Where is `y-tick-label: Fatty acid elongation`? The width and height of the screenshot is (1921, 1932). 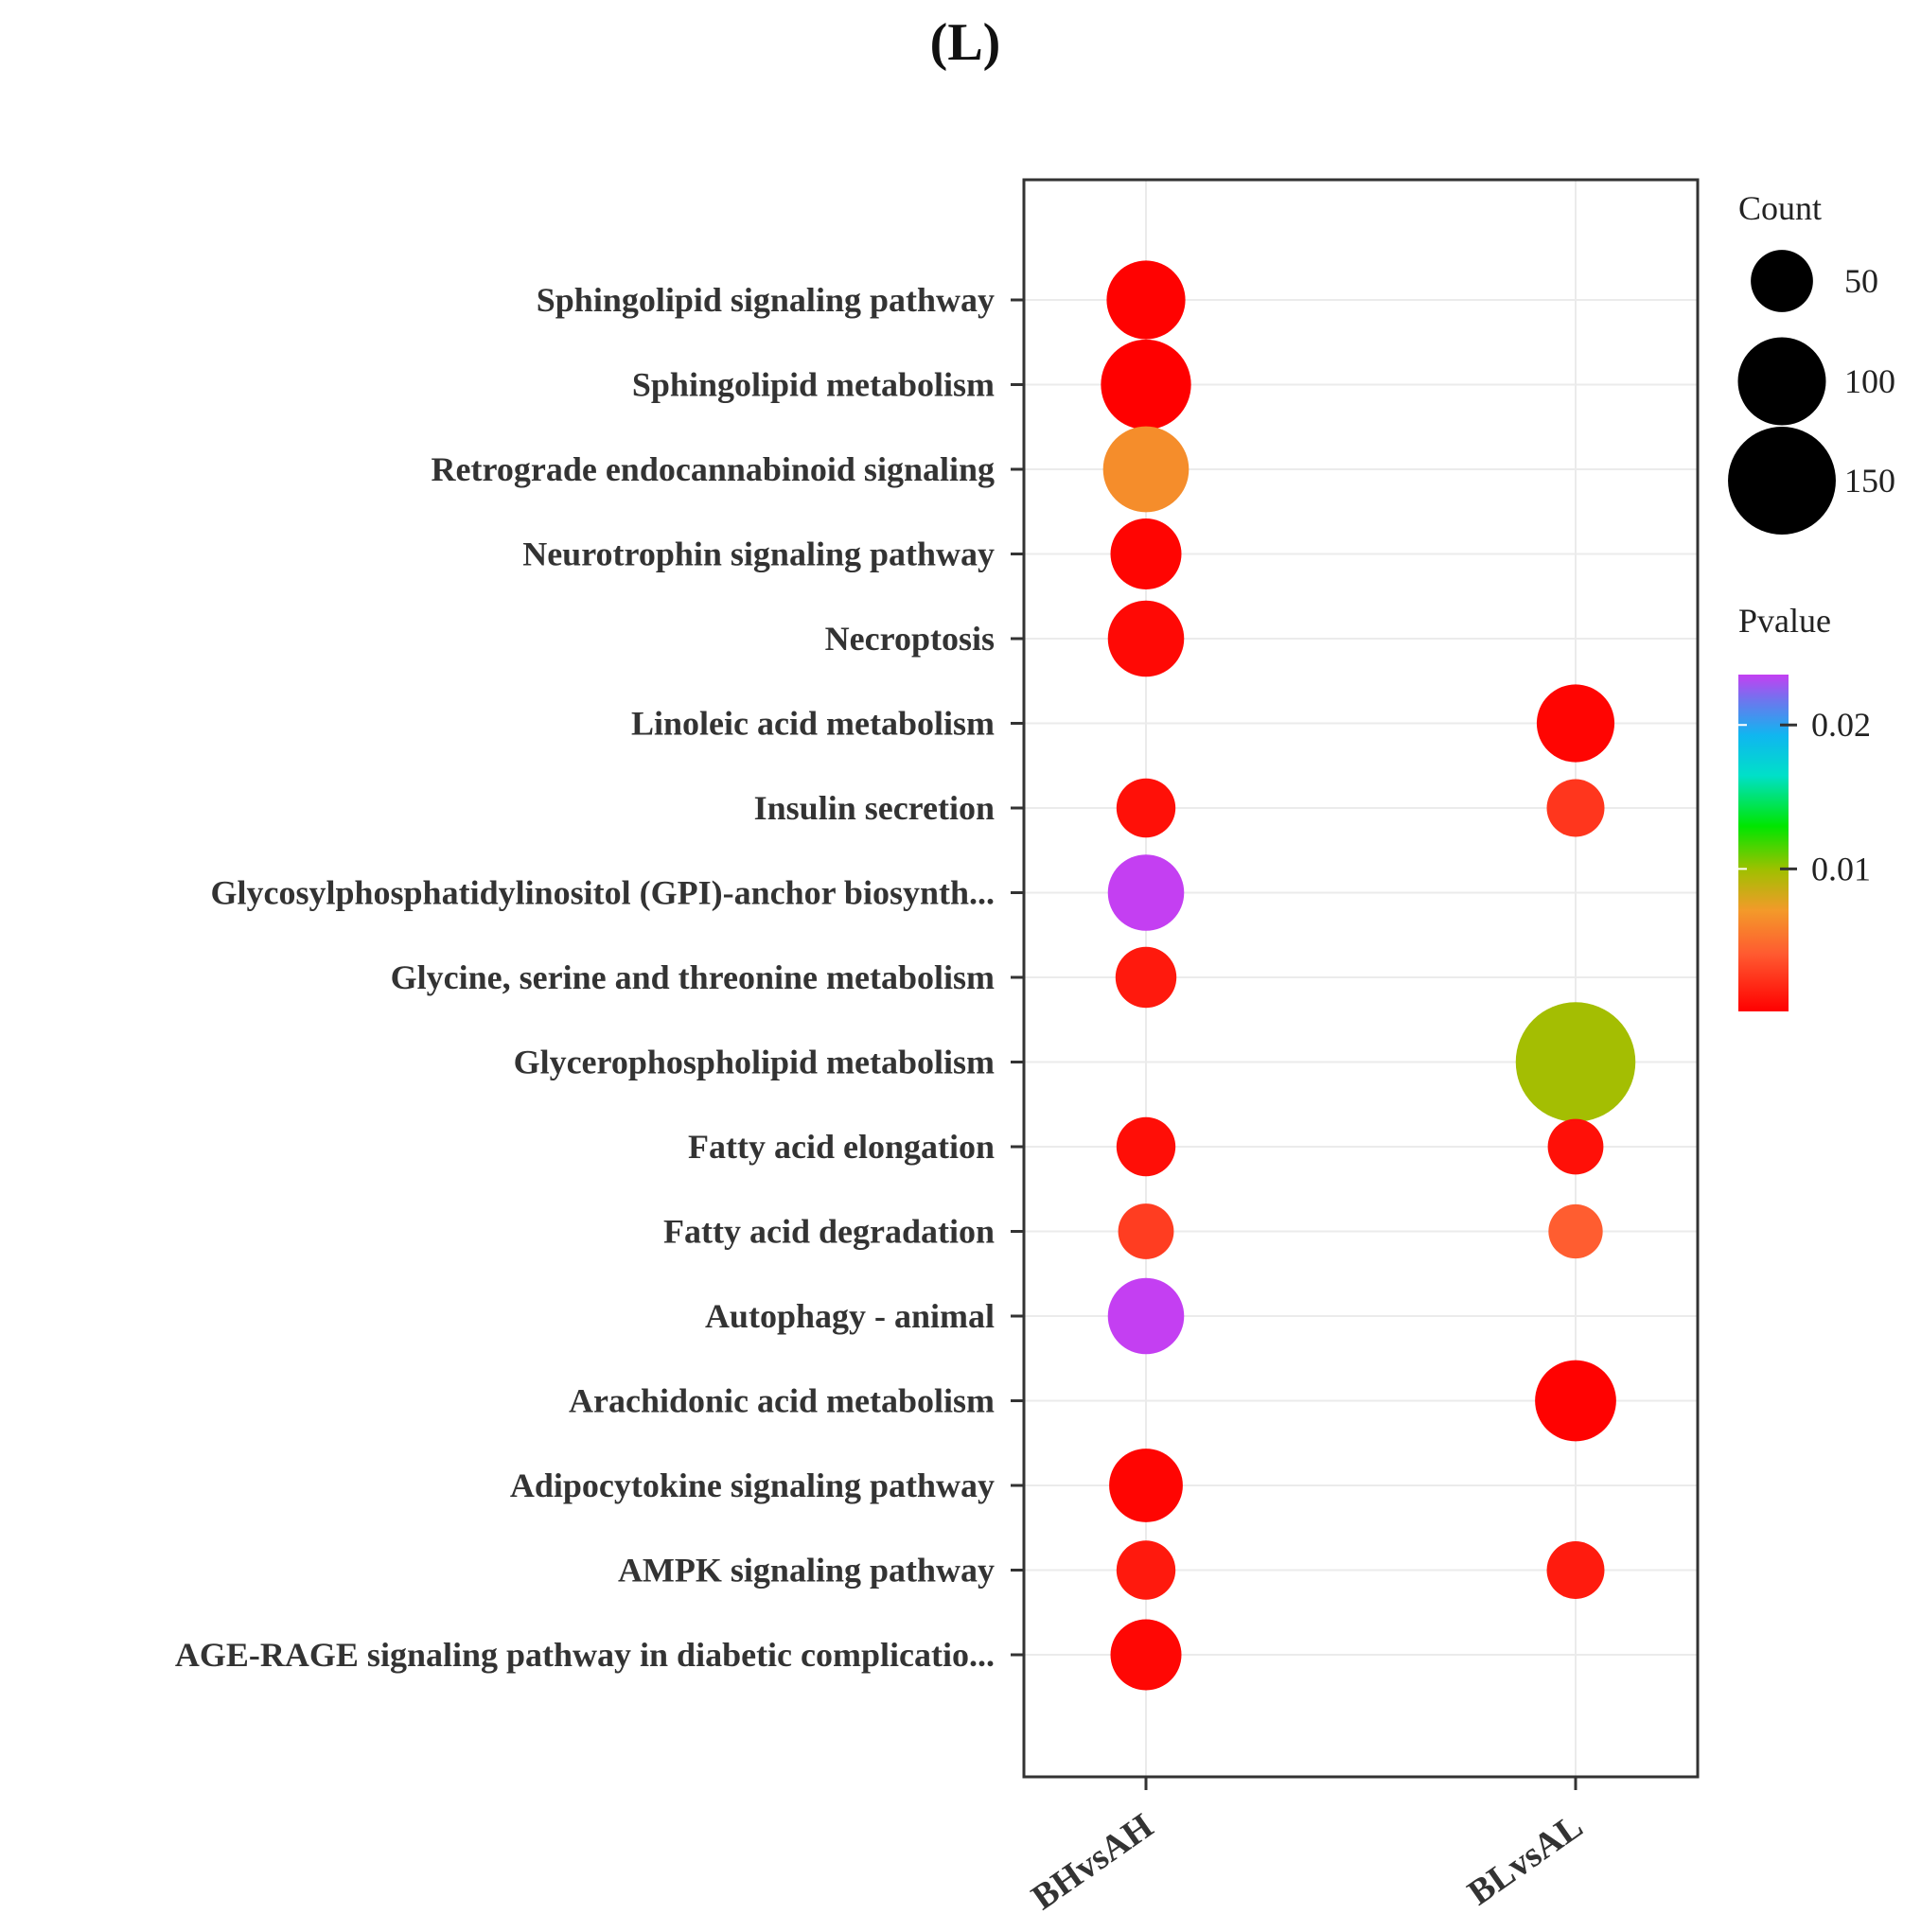 y-tick-label: Fatty acid elongation is located at coordinates (841, 1147).